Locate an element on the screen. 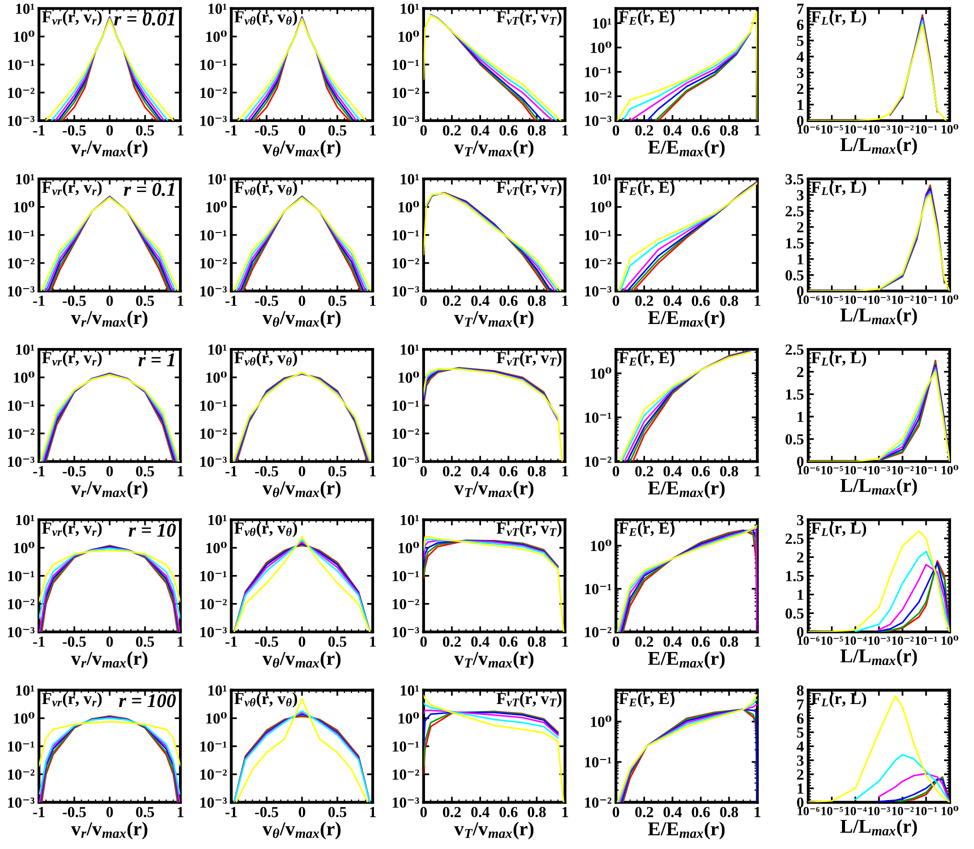  x-axis-title: v$_{T}$/v$_{max}$(r) is located at coordinates (494, 831).